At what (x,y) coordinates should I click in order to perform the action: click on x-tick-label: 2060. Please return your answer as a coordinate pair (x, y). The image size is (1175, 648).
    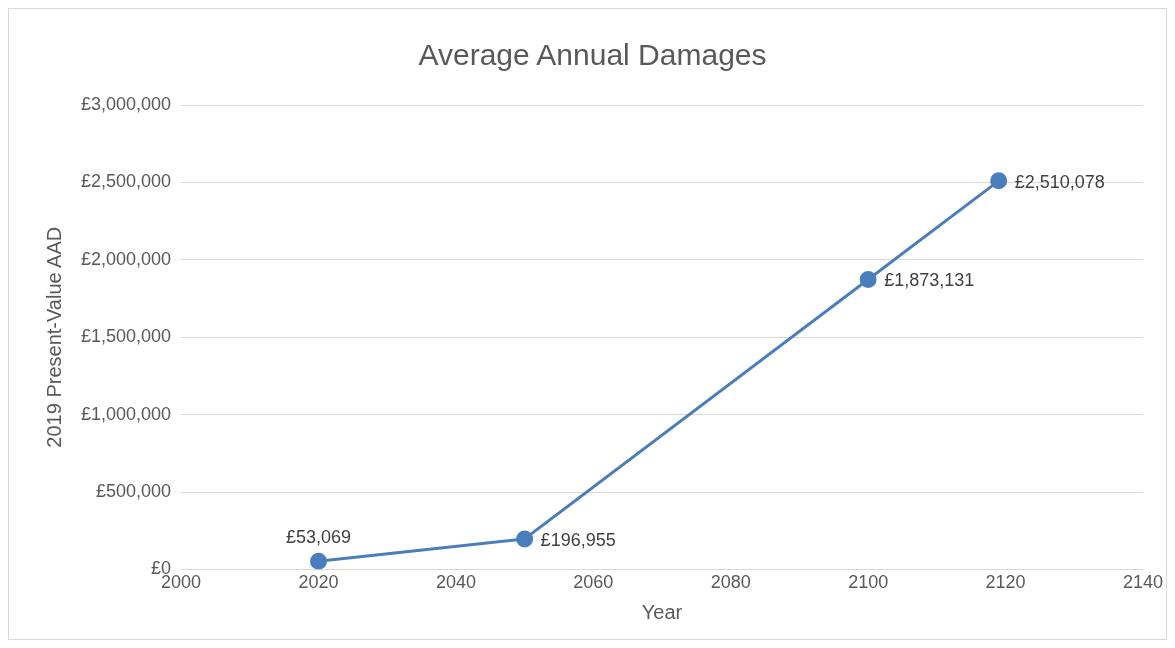
    Looking at the image, I should click on (593, 582).